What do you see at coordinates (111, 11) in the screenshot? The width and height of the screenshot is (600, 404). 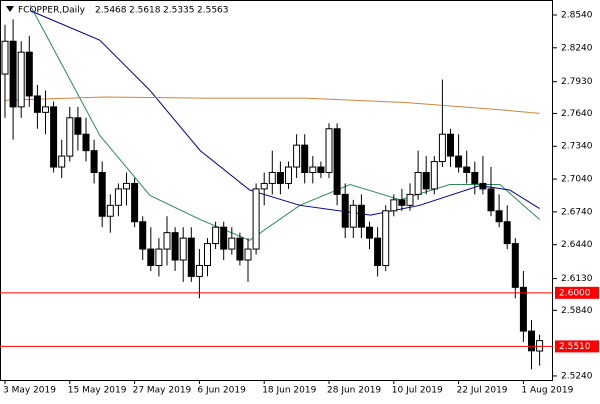 I see `ohlc-value: 2.5468` at bounding box center [111, 11].